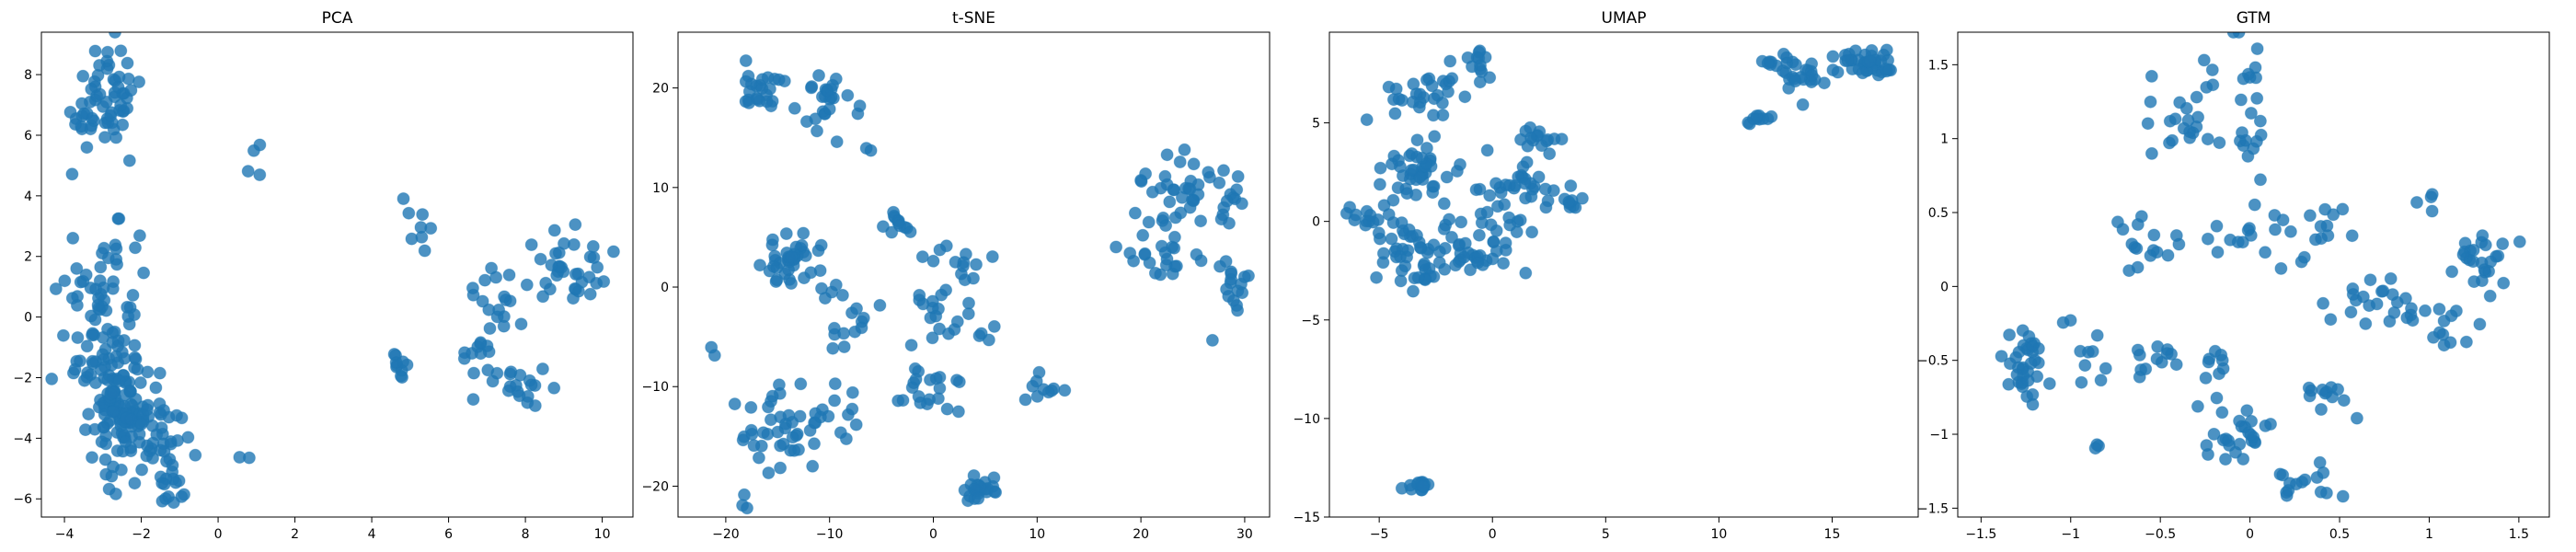 Image resolution: width=2576 pixels, height=552 pixels. Describe the element at coordinates (1933, 508) in the screenshot. I see `y-tick-label: −1.5` at that location.